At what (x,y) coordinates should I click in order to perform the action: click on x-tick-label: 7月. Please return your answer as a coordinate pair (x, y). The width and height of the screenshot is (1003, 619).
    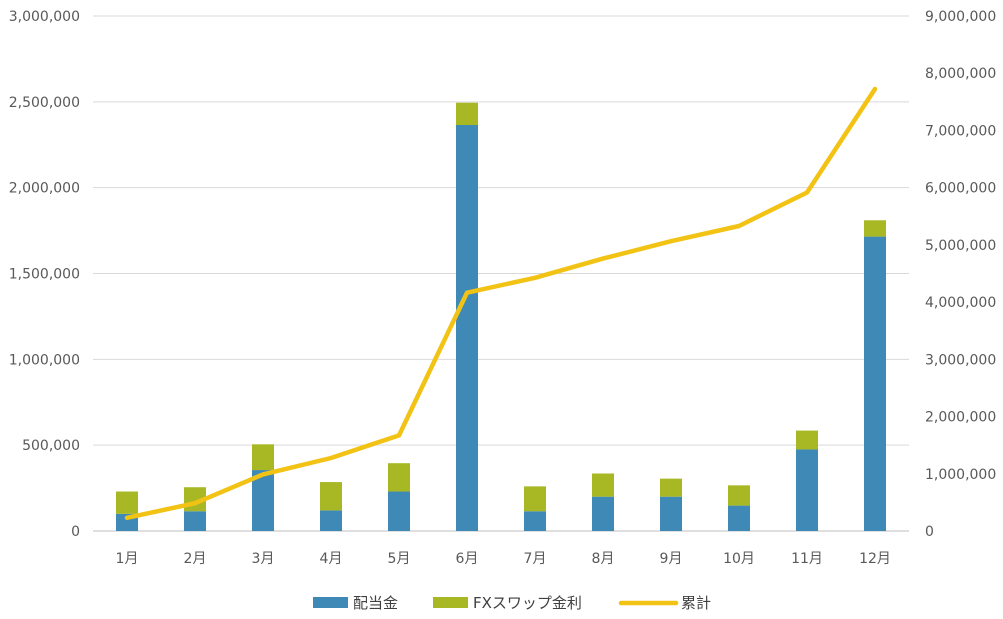
    Looking at the image, I should click on (535, 559).